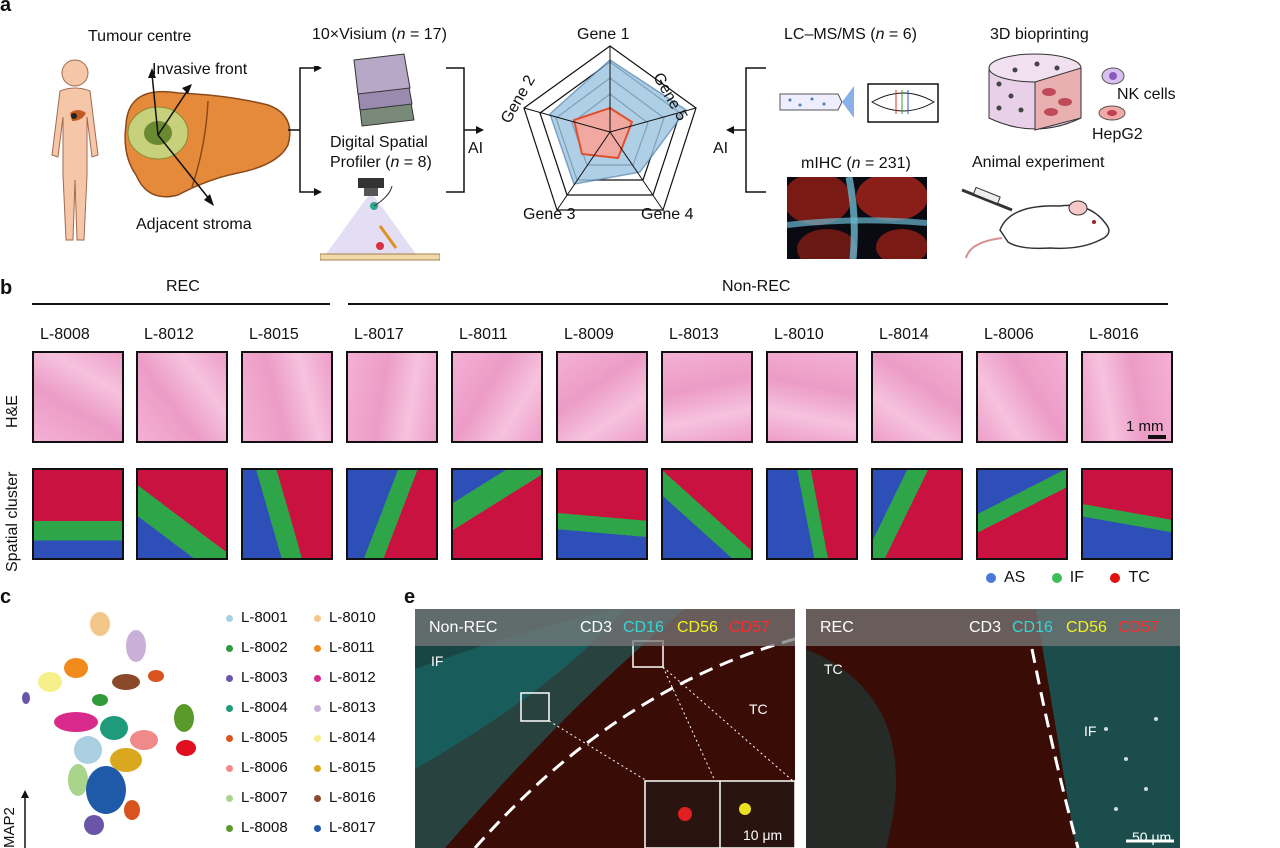  I want to click on hepg2-label: HepG2, so click(1117, 134).